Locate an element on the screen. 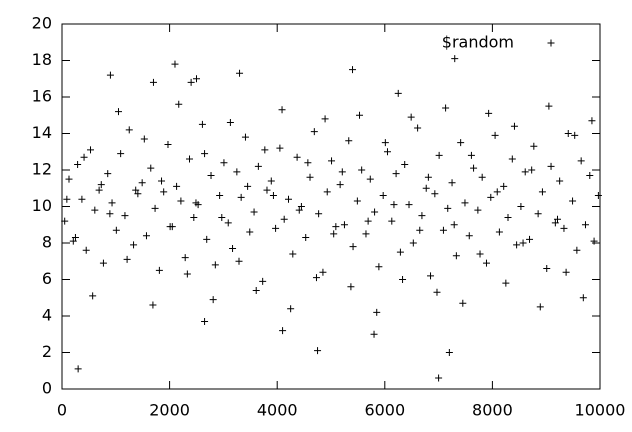  y-tick-label: 2 is located at coordinates (47, 351).